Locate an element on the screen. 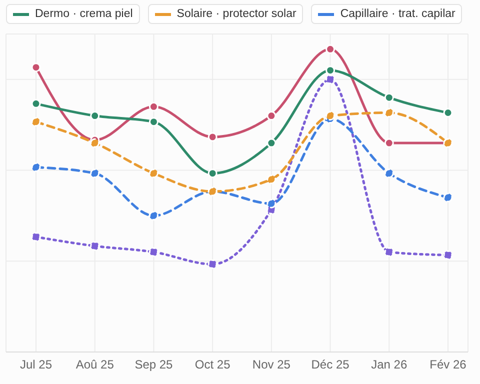 The width and height of the screenshot is (480, 384). x-tick-label: Jan 26 is located at coordinates (389, 365).